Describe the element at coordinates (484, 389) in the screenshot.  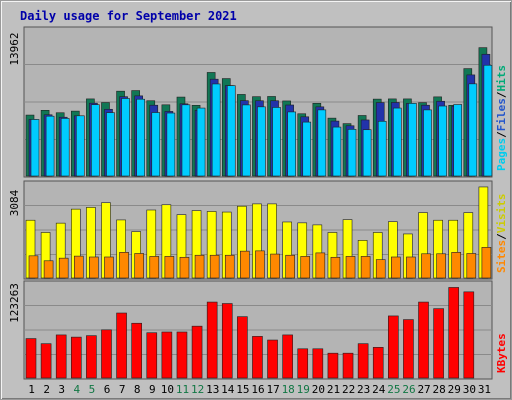
I see `day-label-31: 31` at that location.